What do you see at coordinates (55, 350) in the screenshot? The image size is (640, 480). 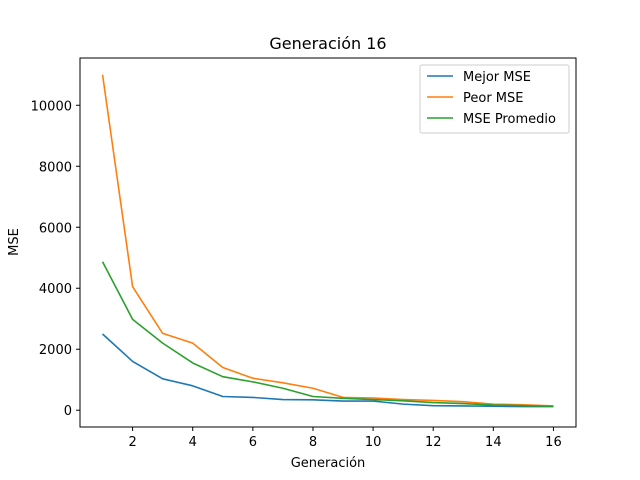 I see `y-tick-label: 2000` at bounding box center [55, 350].